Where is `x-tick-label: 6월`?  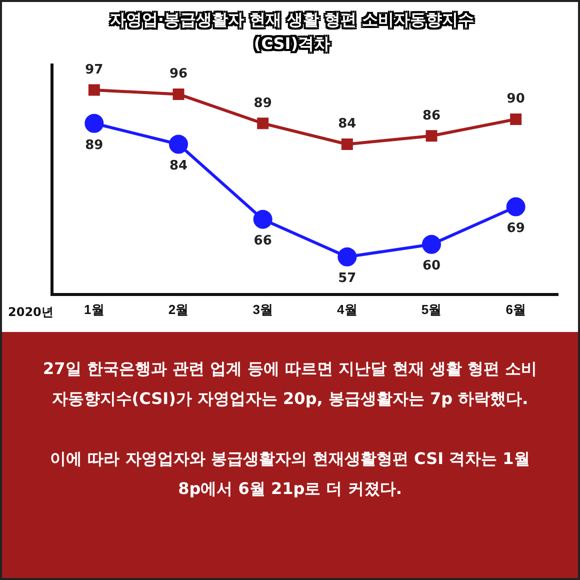 x-tick-label: 6월 is located at coordinates (516, 309).